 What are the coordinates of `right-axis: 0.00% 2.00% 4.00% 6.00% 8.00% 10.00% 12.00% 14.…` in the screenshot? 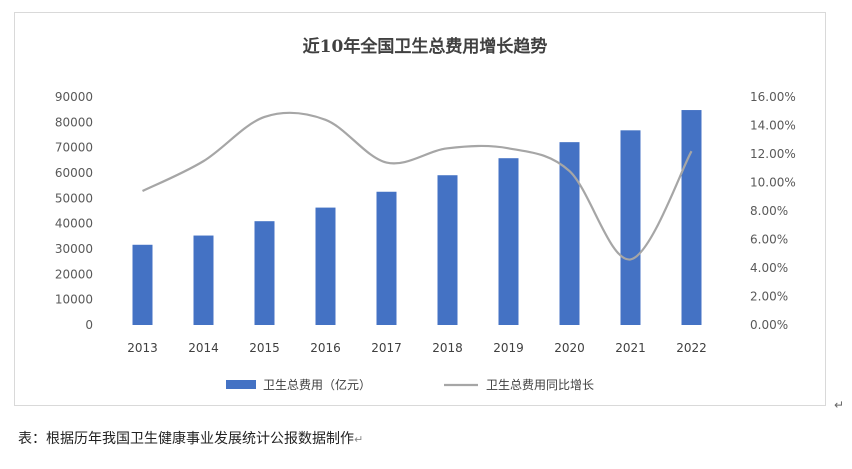 It's located at (773, 211).